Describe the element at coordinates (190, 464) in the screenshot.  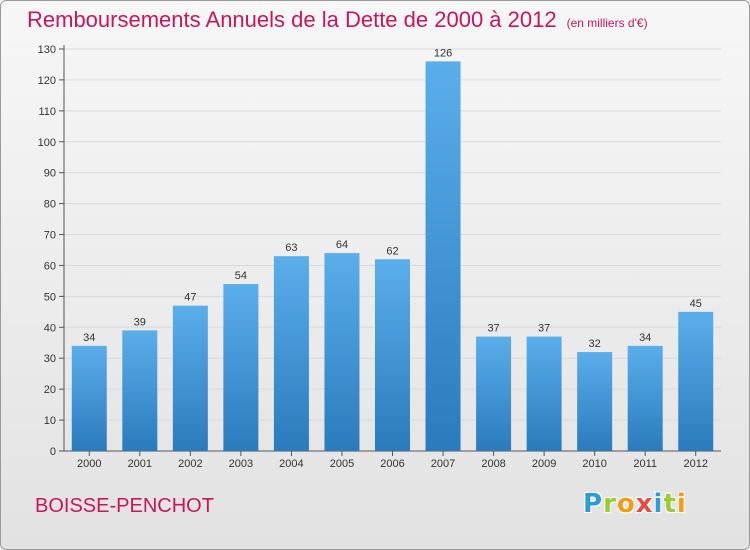
I see `x-tick-label: 2002` at that location.